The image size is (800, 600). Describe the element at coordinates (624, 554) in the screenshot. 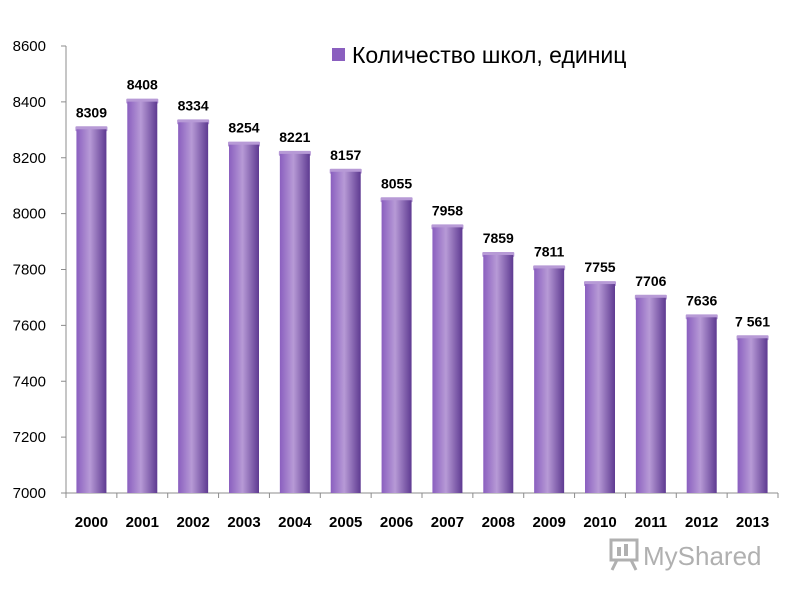

I see `presentation-board-icon` at that location.